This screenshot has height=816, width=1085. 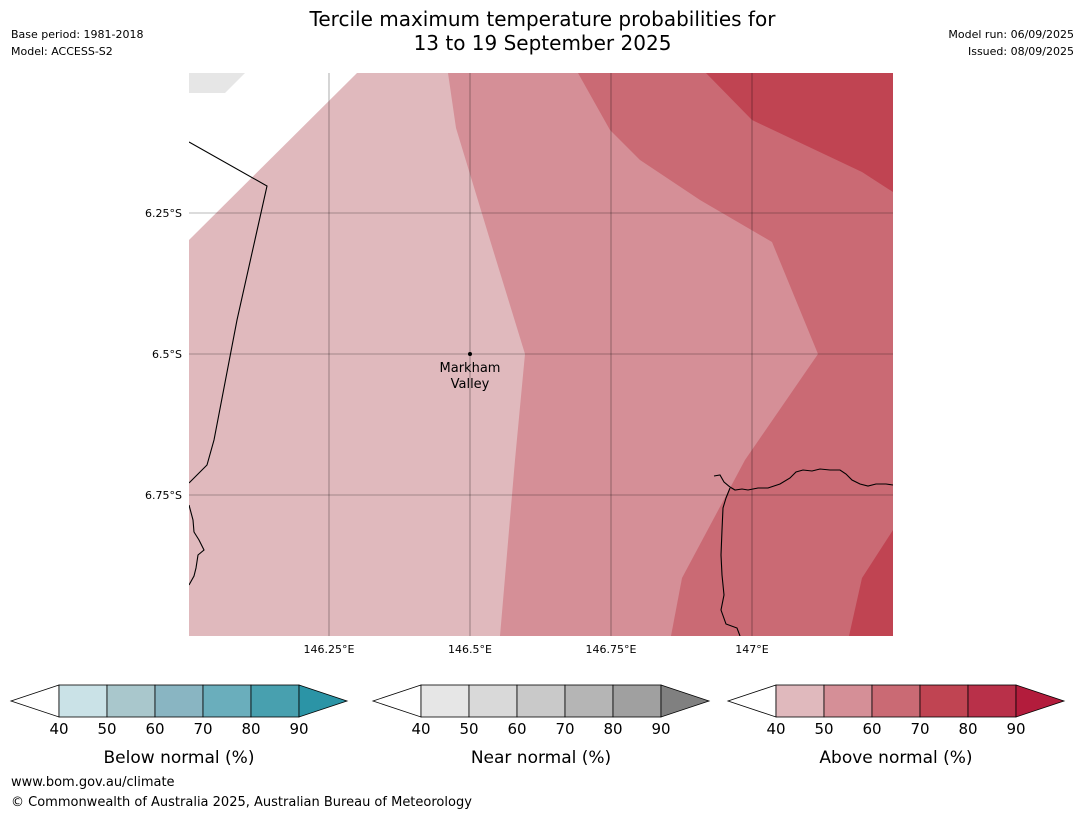 What do you see at coordinates (329, 649) in the screenshot?
I see `lon-label-146-25: 146.25°E` at bounding box center [329, 649].